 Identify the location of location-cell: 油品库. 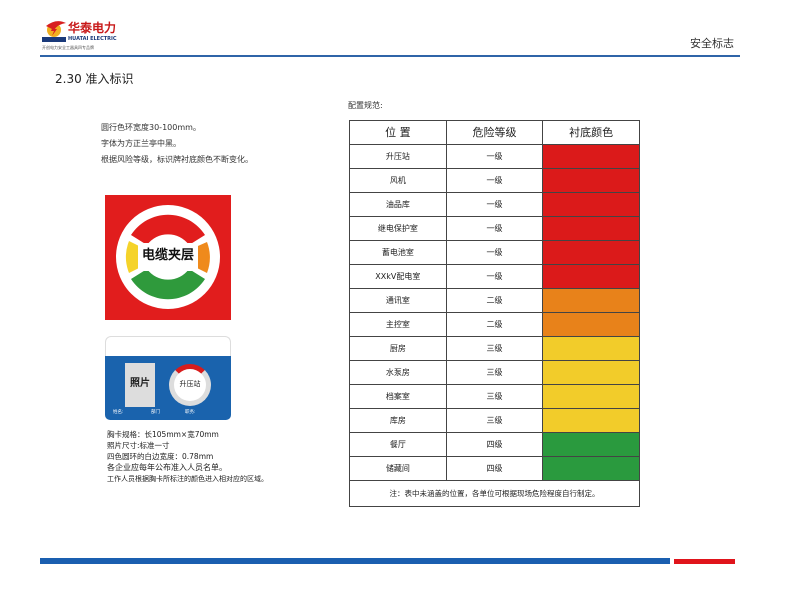
(398, 204).